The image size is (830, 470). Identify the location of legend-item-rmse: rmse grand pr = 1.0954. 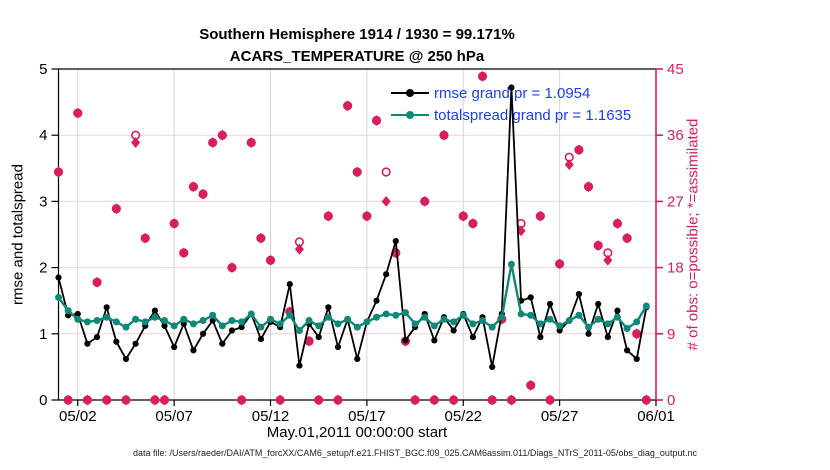
(511, 93).